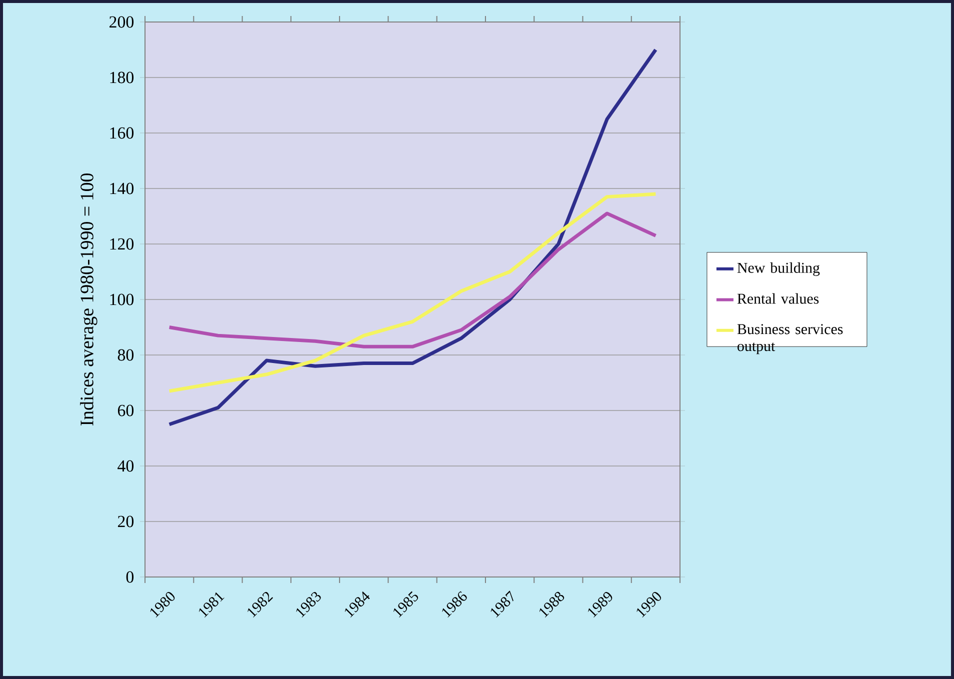 The width and height of the screenshot is (954, 679). I want to click on y-tick-label: 40, so click(126, 466).